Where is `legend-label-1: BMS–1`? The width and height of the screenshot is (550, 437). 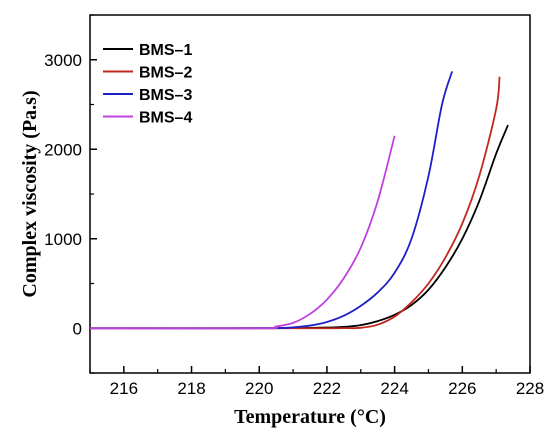 legend-label-1: BMS–1 is located at coordinates (165, 50).